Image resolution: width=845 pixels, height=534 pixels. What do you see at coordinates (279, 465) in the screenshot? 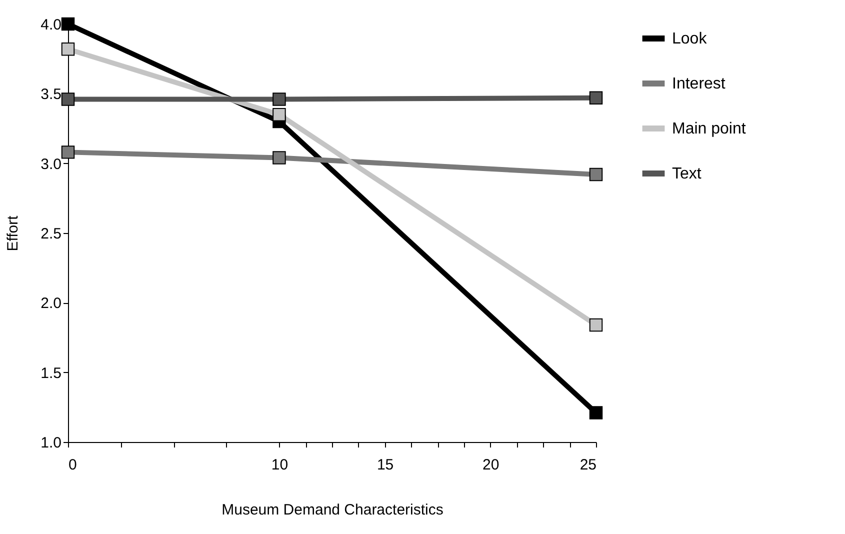
I see `x-tick-label: 10` at bounding box center [279, 465].